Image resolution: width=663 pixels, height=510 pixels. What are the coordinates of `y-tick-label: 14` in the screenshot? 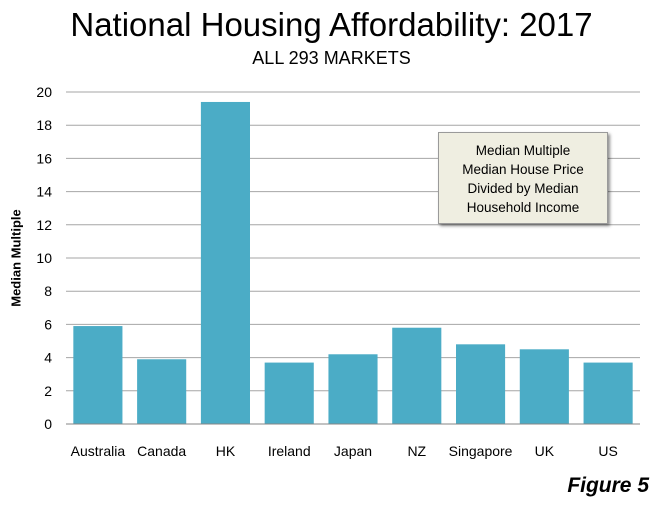 It's located at (44, 192).